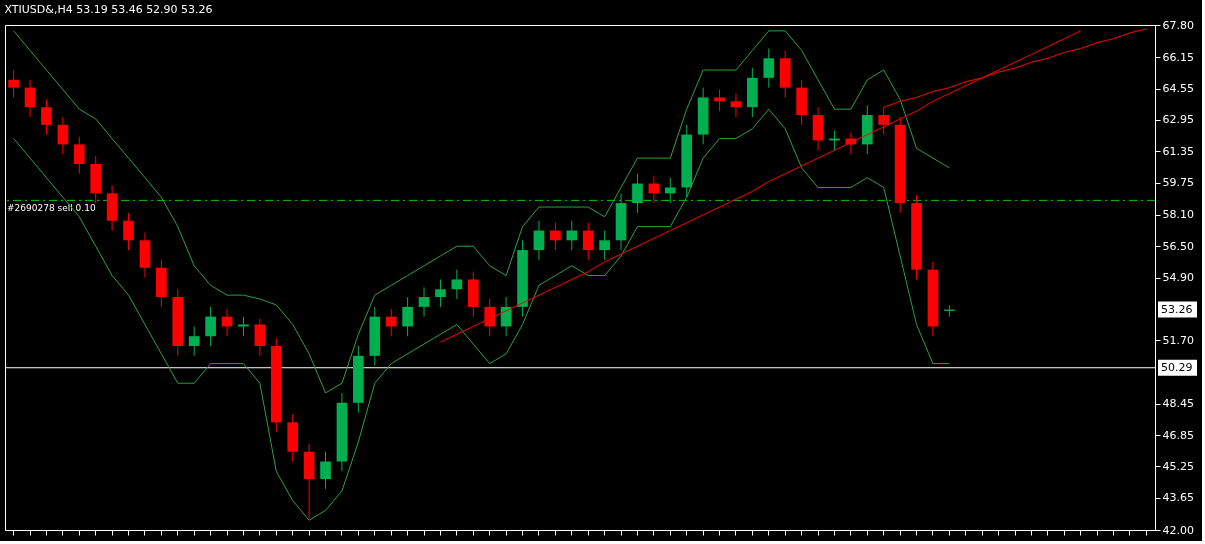 This screenshot has width=1205, height=544. Describe the element at coordinates (51, 208) in the screenshot. I see `ref-line-label: #2690278 sell 0.10` at that location.